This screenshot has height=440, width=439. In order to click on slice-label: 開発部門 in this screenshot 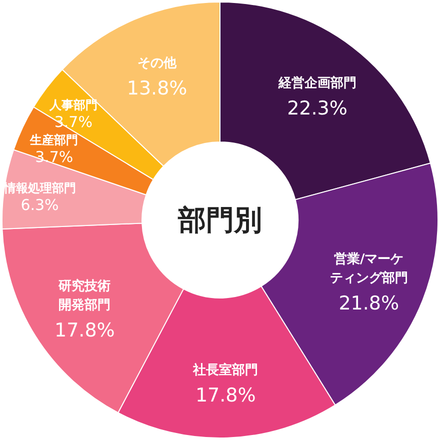, I will do `click(84, 305)`.